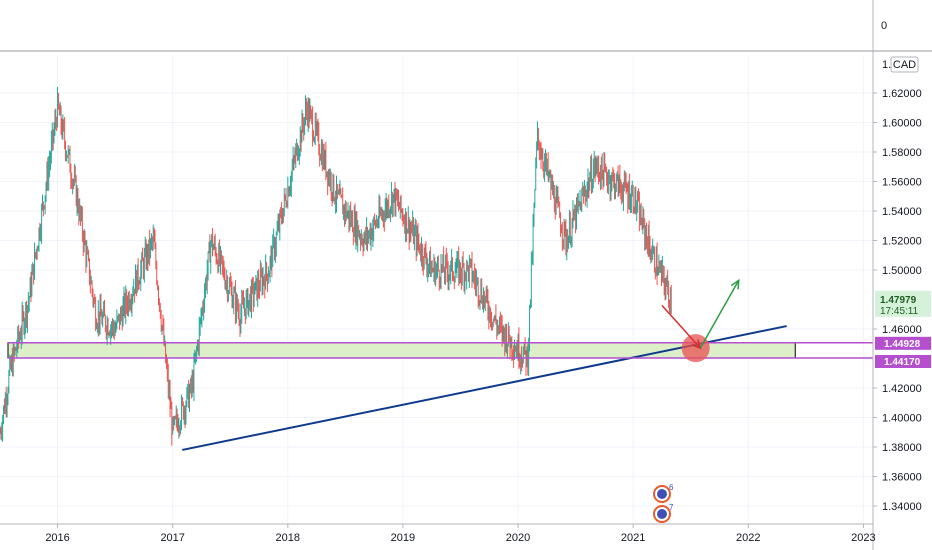 The image size is (932, 550). Describe the element at coordinates (671, 487) in the screenshot. I see `event-count: 6` at that location.